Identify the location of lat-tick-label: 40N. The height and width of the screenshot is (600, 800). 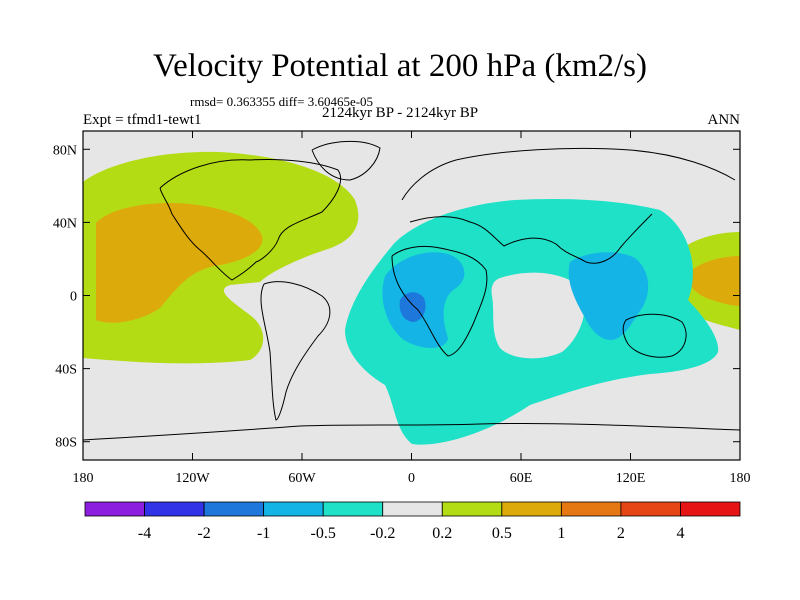
(65, 223).